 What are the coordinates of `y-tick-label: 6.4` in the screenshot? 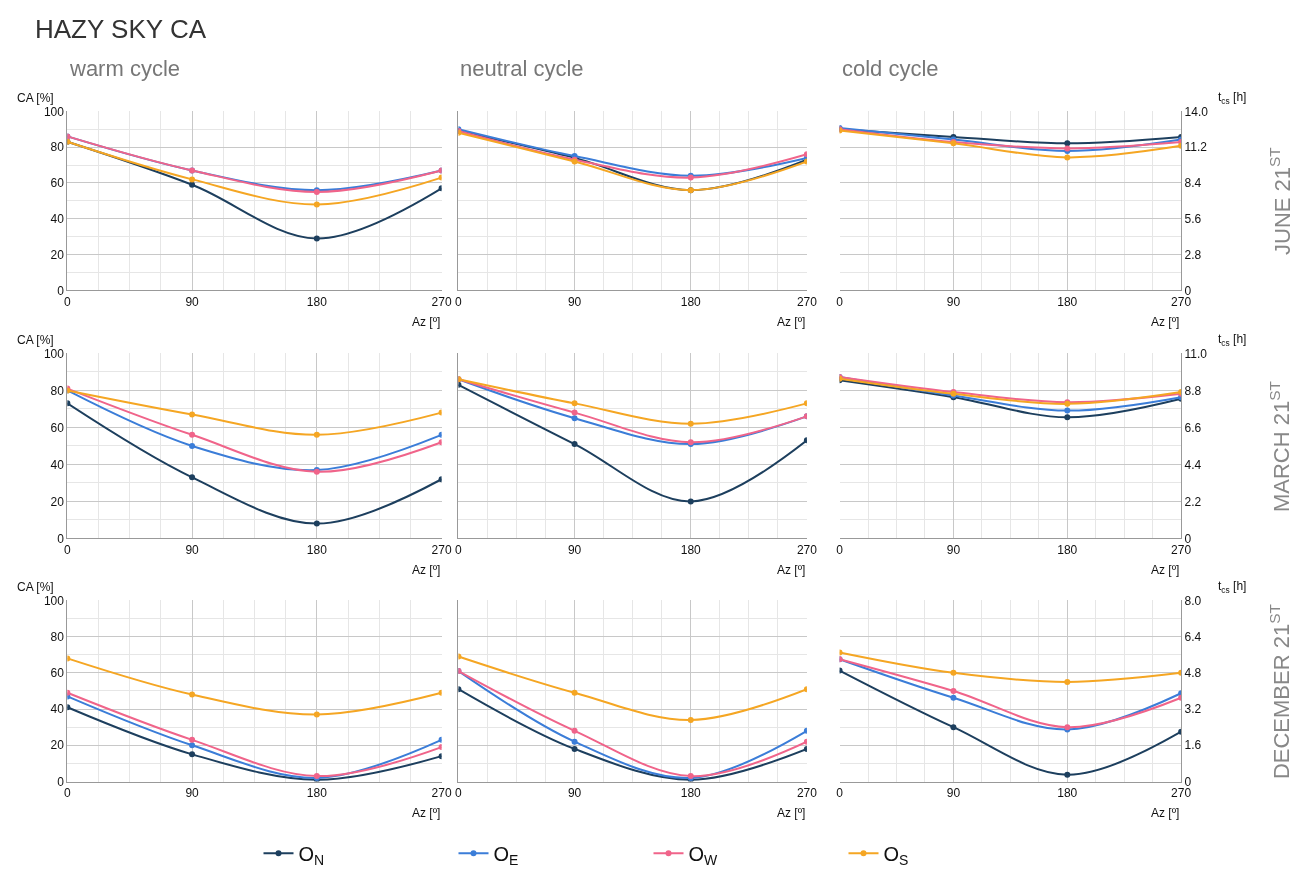 It's located at (1193, 636).